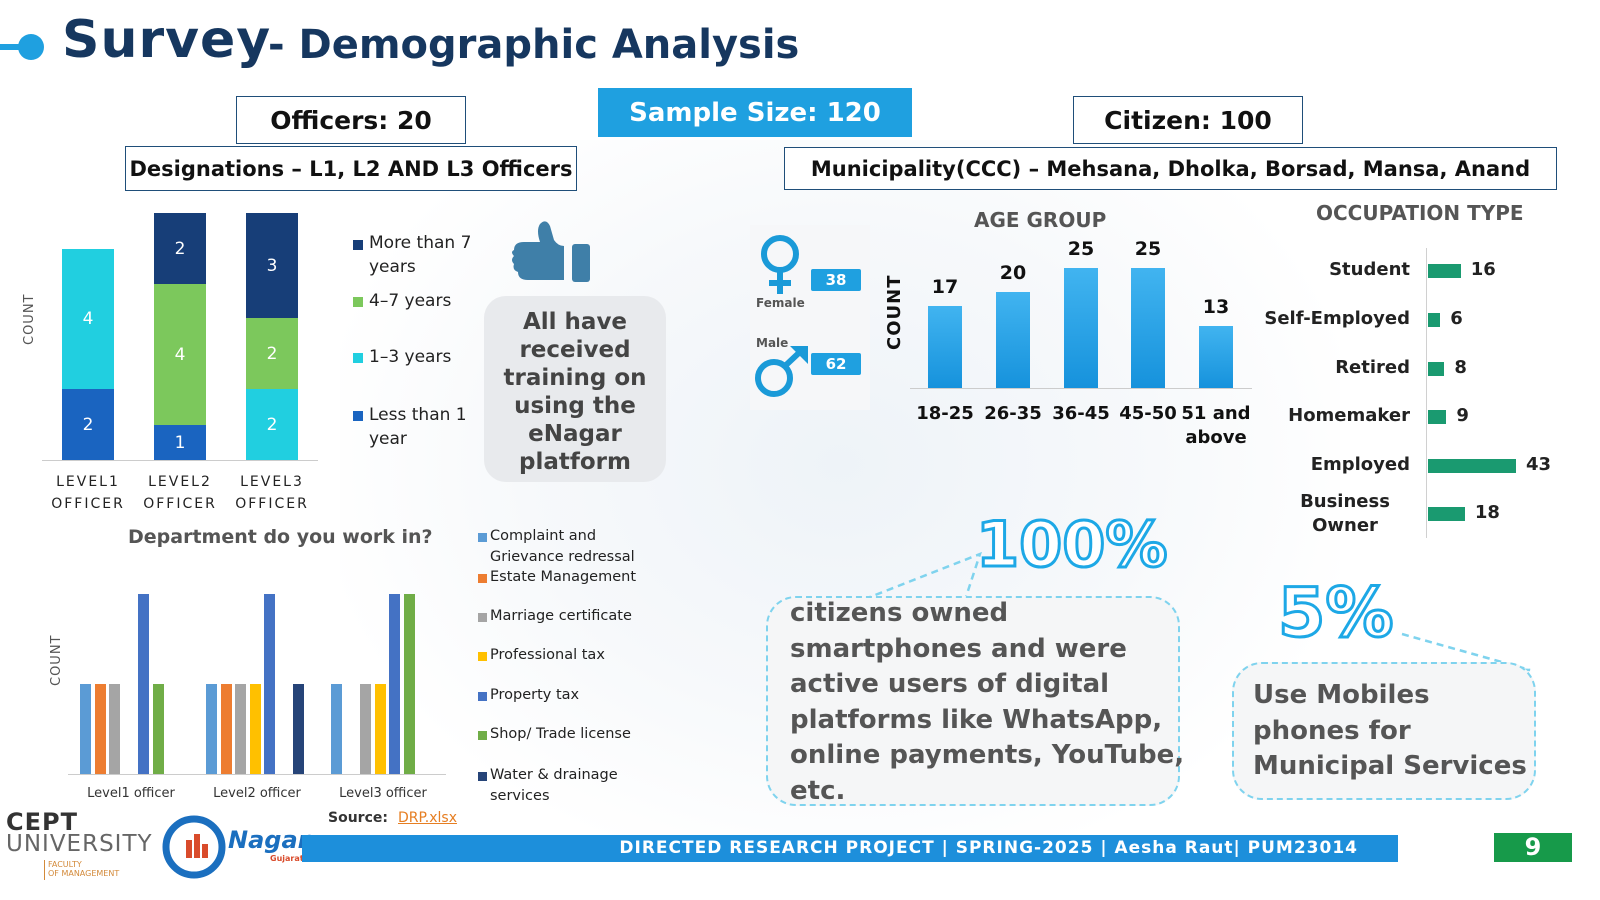  Describe the element at coordinates (1360, 464) in the screenshot. I see `occ-label-employed: Employed` at that location.